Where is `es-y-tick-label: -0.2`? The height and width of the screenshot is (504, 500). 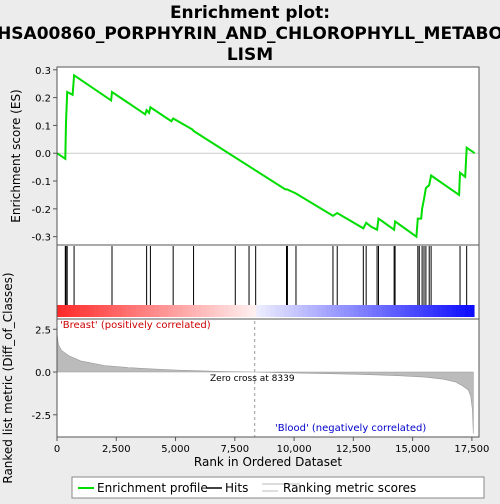 es-y-tick-label: -0.2 is located at coordinates (41, 210).